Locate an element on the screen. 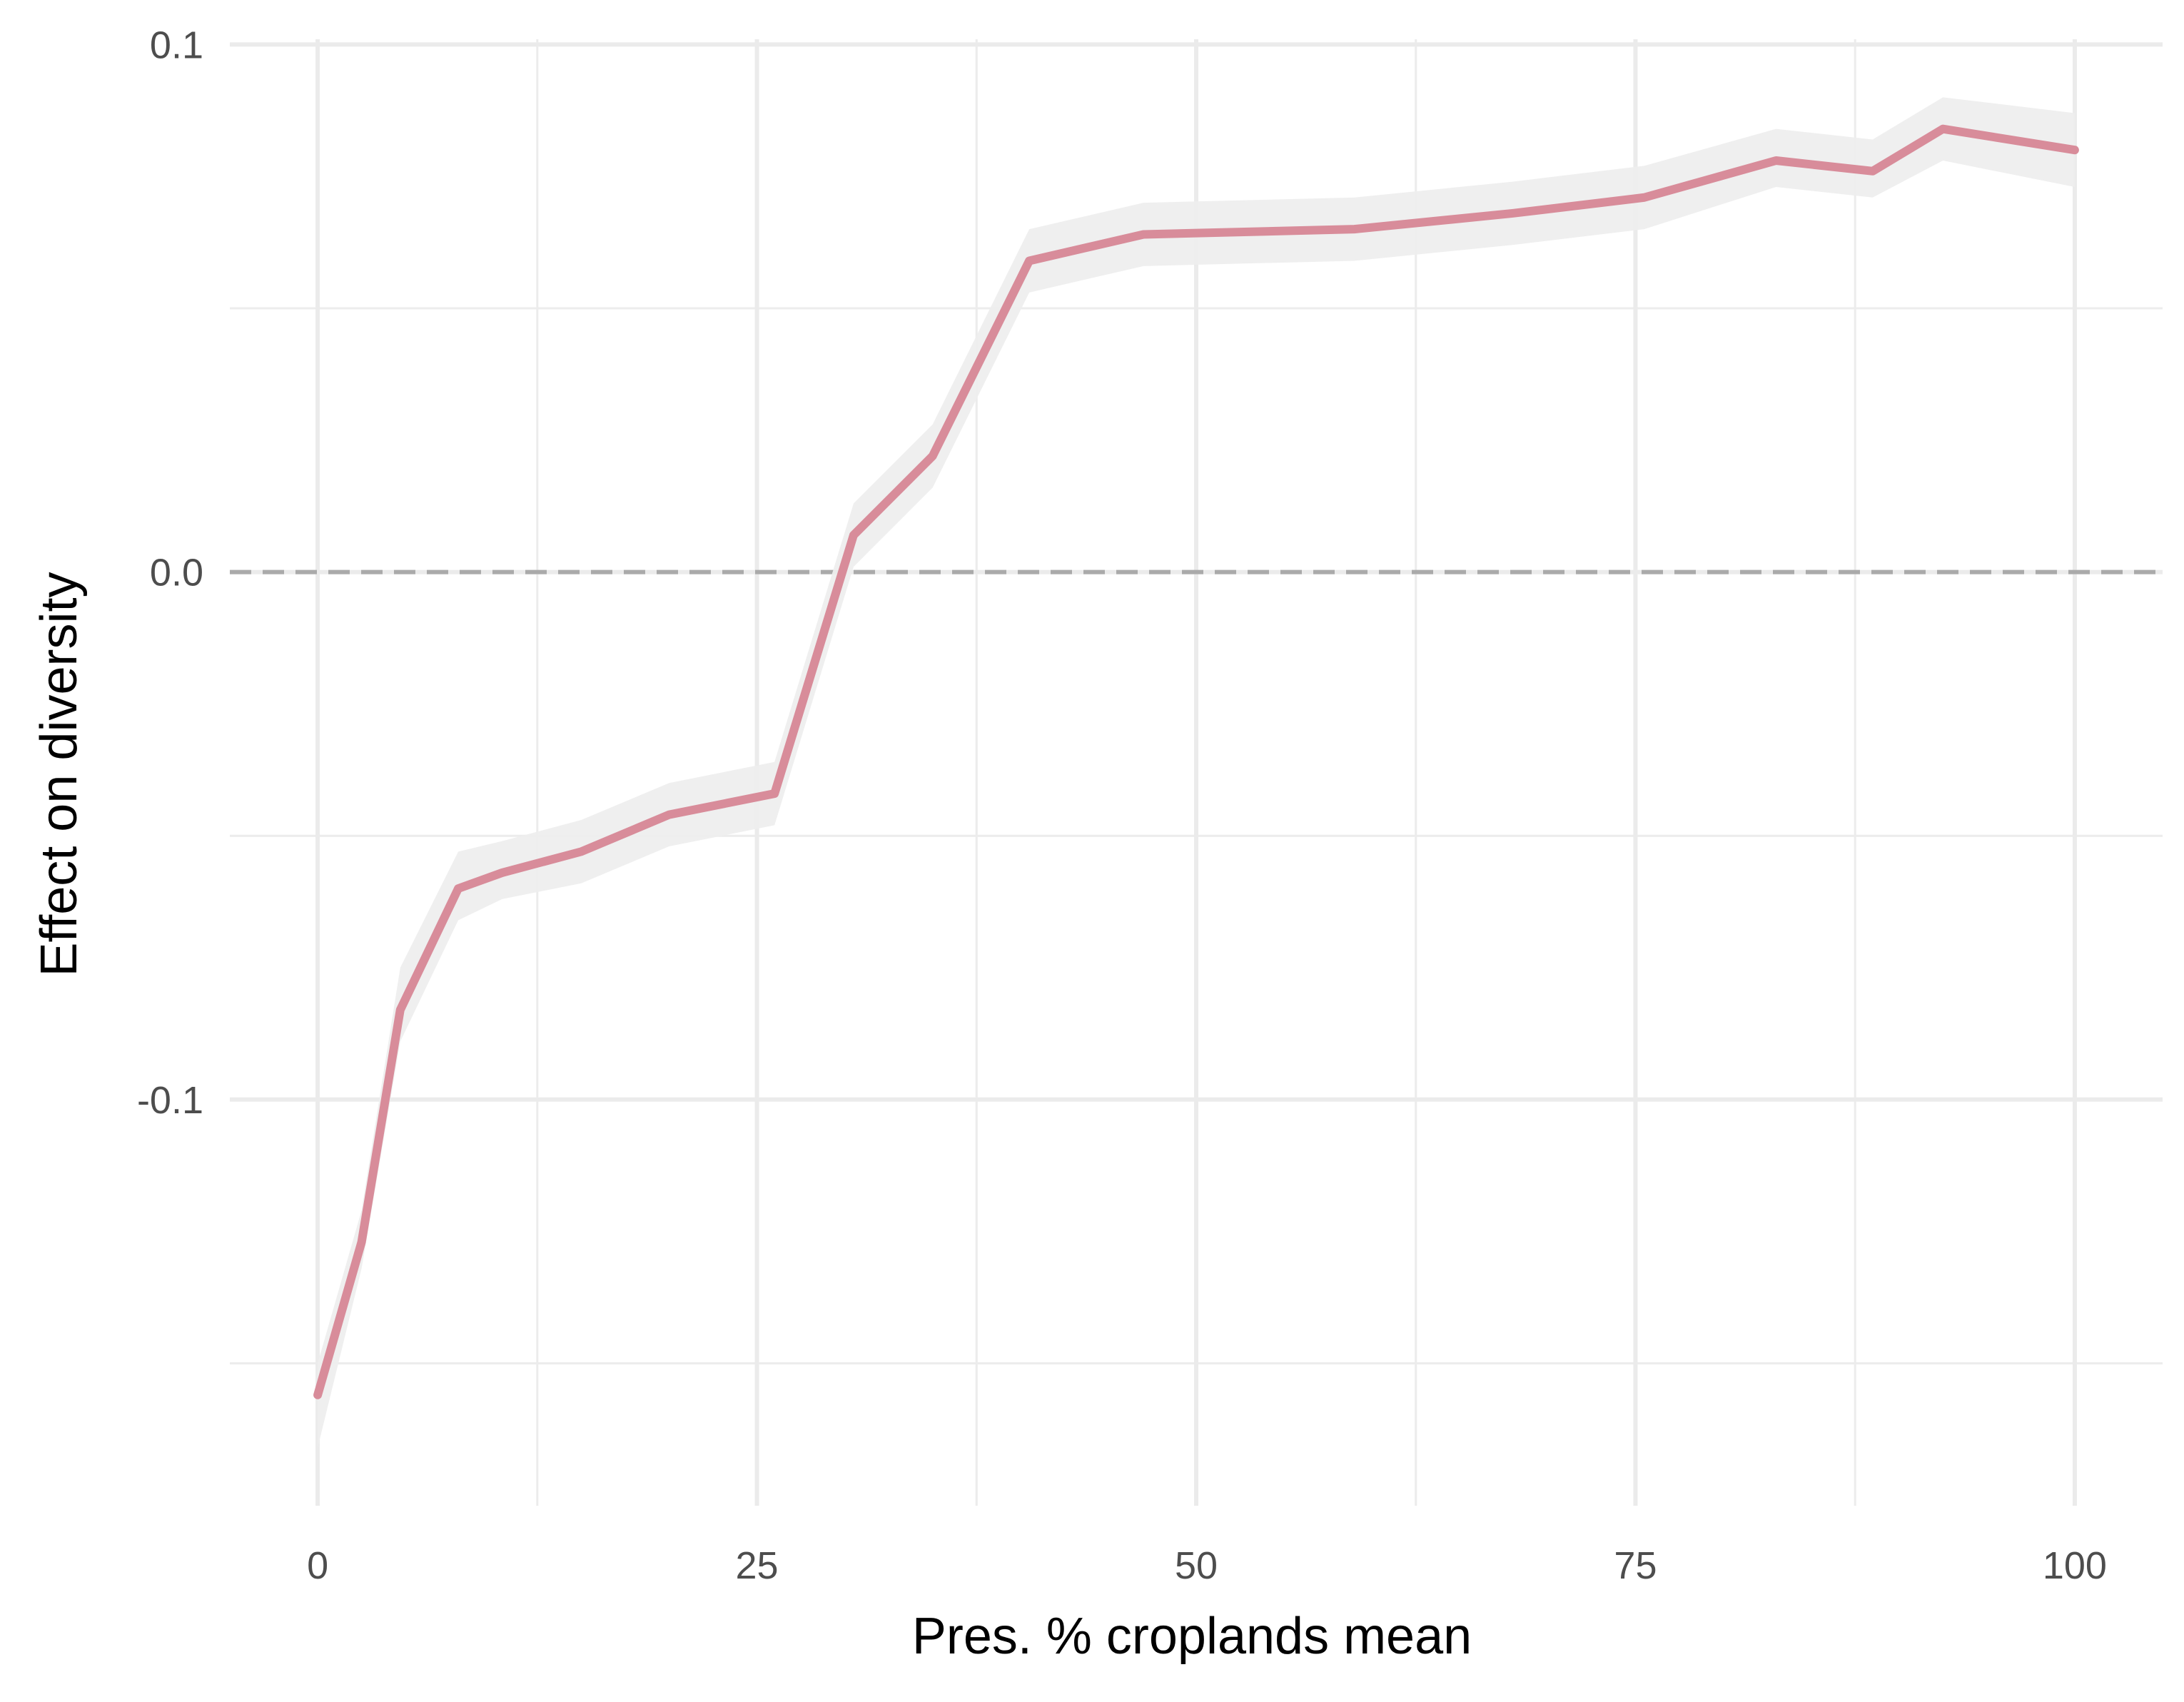 Image resolution: width=2184 pixels, height=1702 pixels. x-tick-label: 75 is located at coordinates (1635, 1566).